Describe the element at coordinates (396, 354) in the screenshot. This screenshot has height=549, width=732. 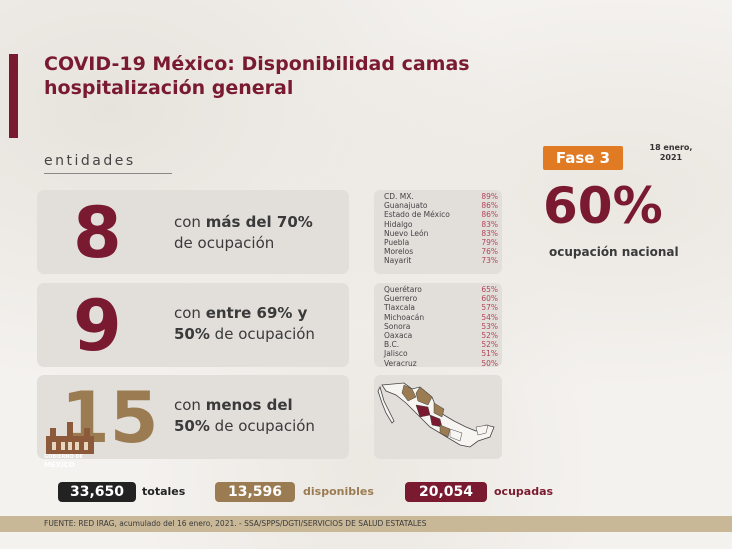
I see `state-name: Jalisco` at that location.